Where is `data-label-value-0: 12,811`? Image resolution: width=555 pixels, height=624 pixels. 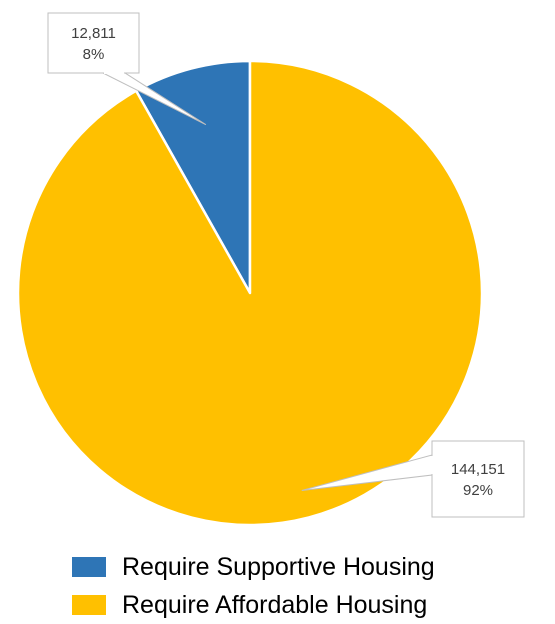 data-label-value-0: 12,811 is located at coordinates (93, 33).